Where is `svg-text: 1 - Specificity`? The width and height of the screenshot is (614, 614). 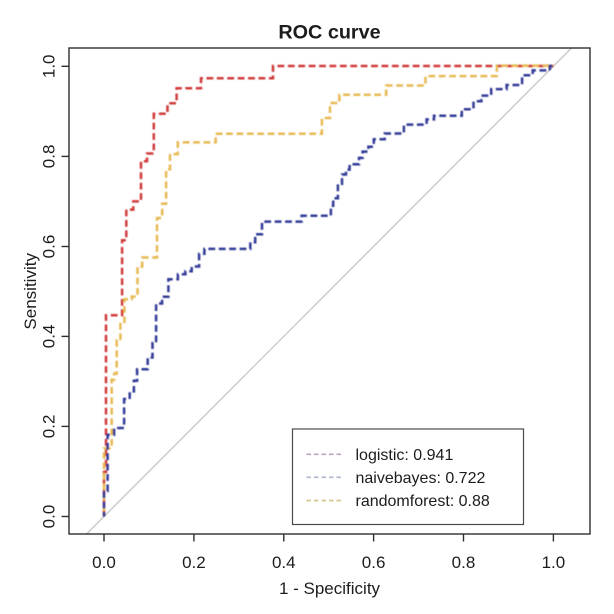 svg-text: 1 - Specificity is located at coordinates (330, 588).